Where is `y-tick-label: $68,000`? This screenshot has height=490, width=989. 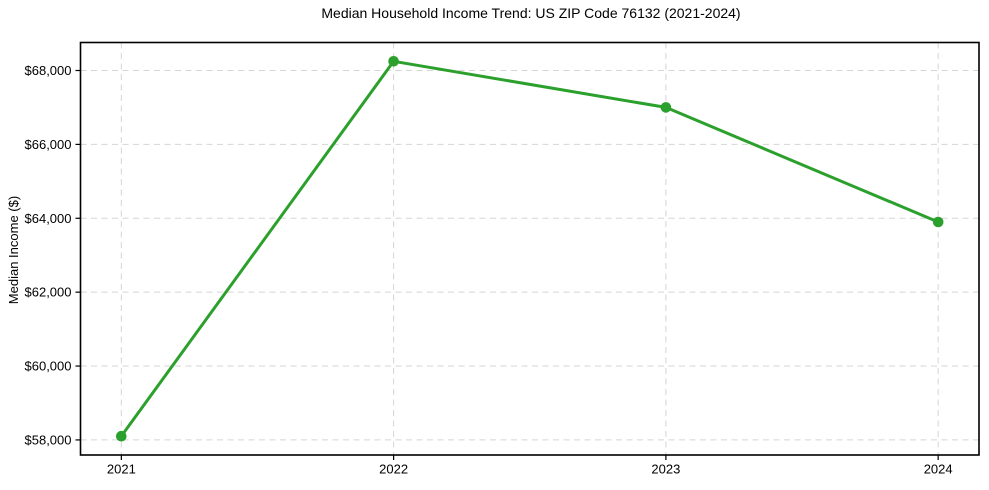
y-tick-label: $68,000 is located at coordinates (48, 70).